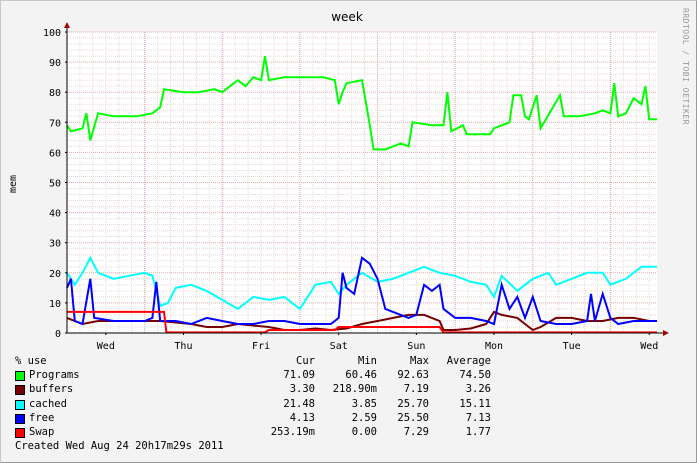 The image size is (697, 463). Describe the element at coordinates (354, 389) in the screenshot. I see `legend-stat: 218.90m` at that location.